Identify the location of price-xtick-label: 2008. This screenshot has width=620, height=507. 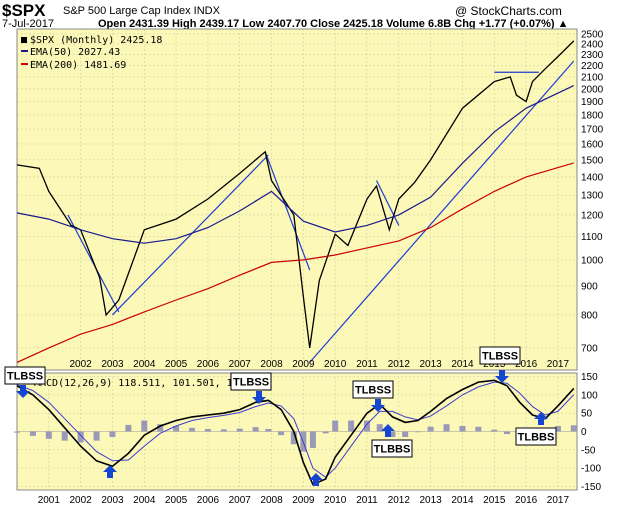
(271, 364).